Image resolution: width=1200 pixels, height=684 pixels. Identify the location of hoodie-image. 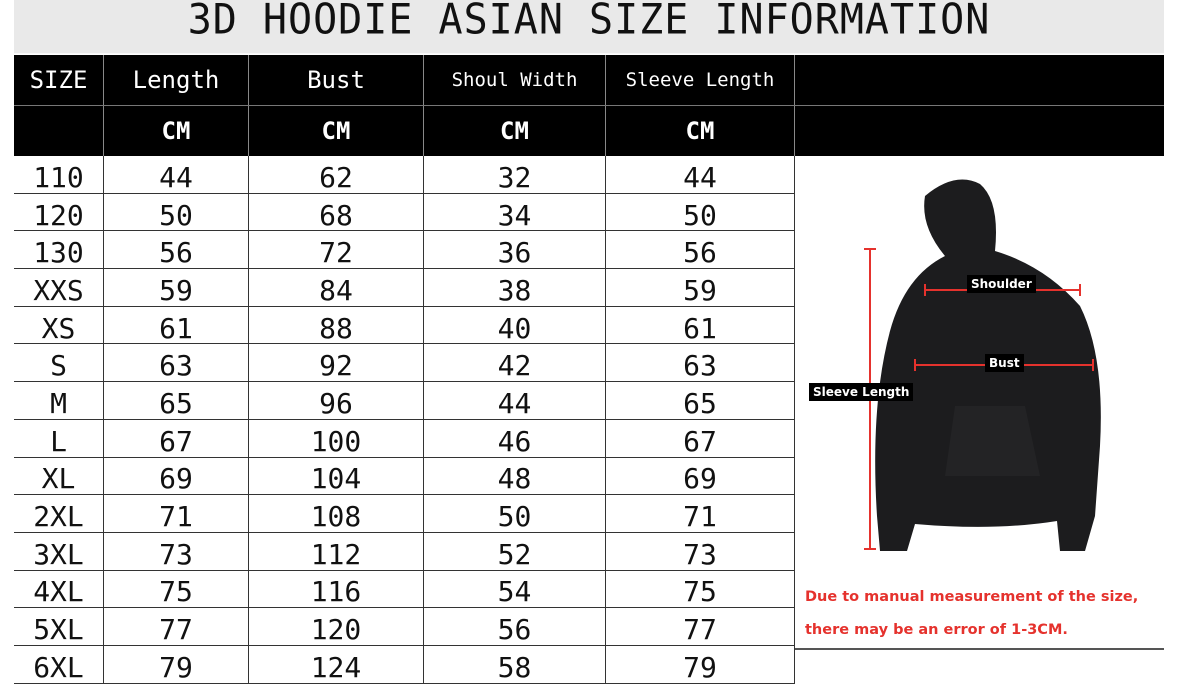
(982, 365).